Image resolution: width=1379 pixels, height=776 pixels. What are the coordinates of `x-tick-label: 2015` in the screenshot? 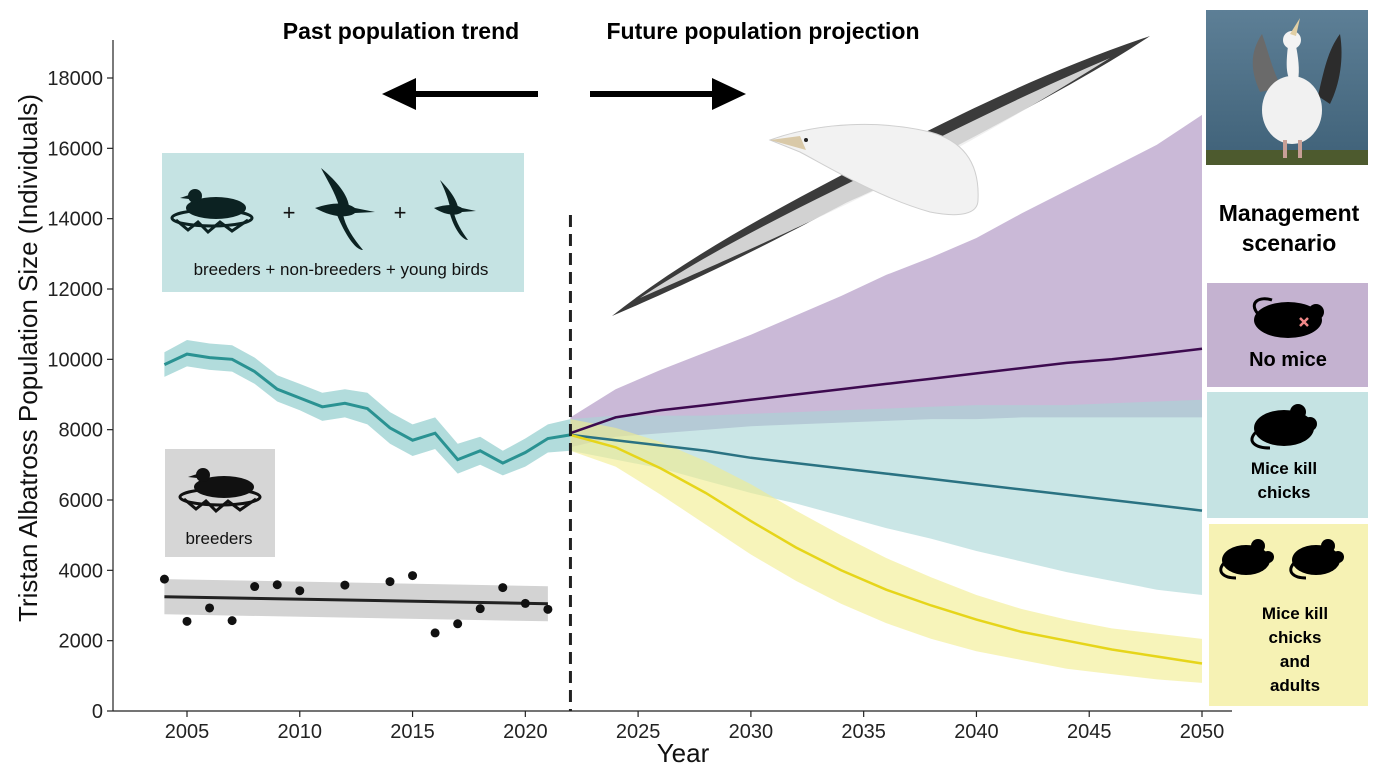 It's located at (412, 732).